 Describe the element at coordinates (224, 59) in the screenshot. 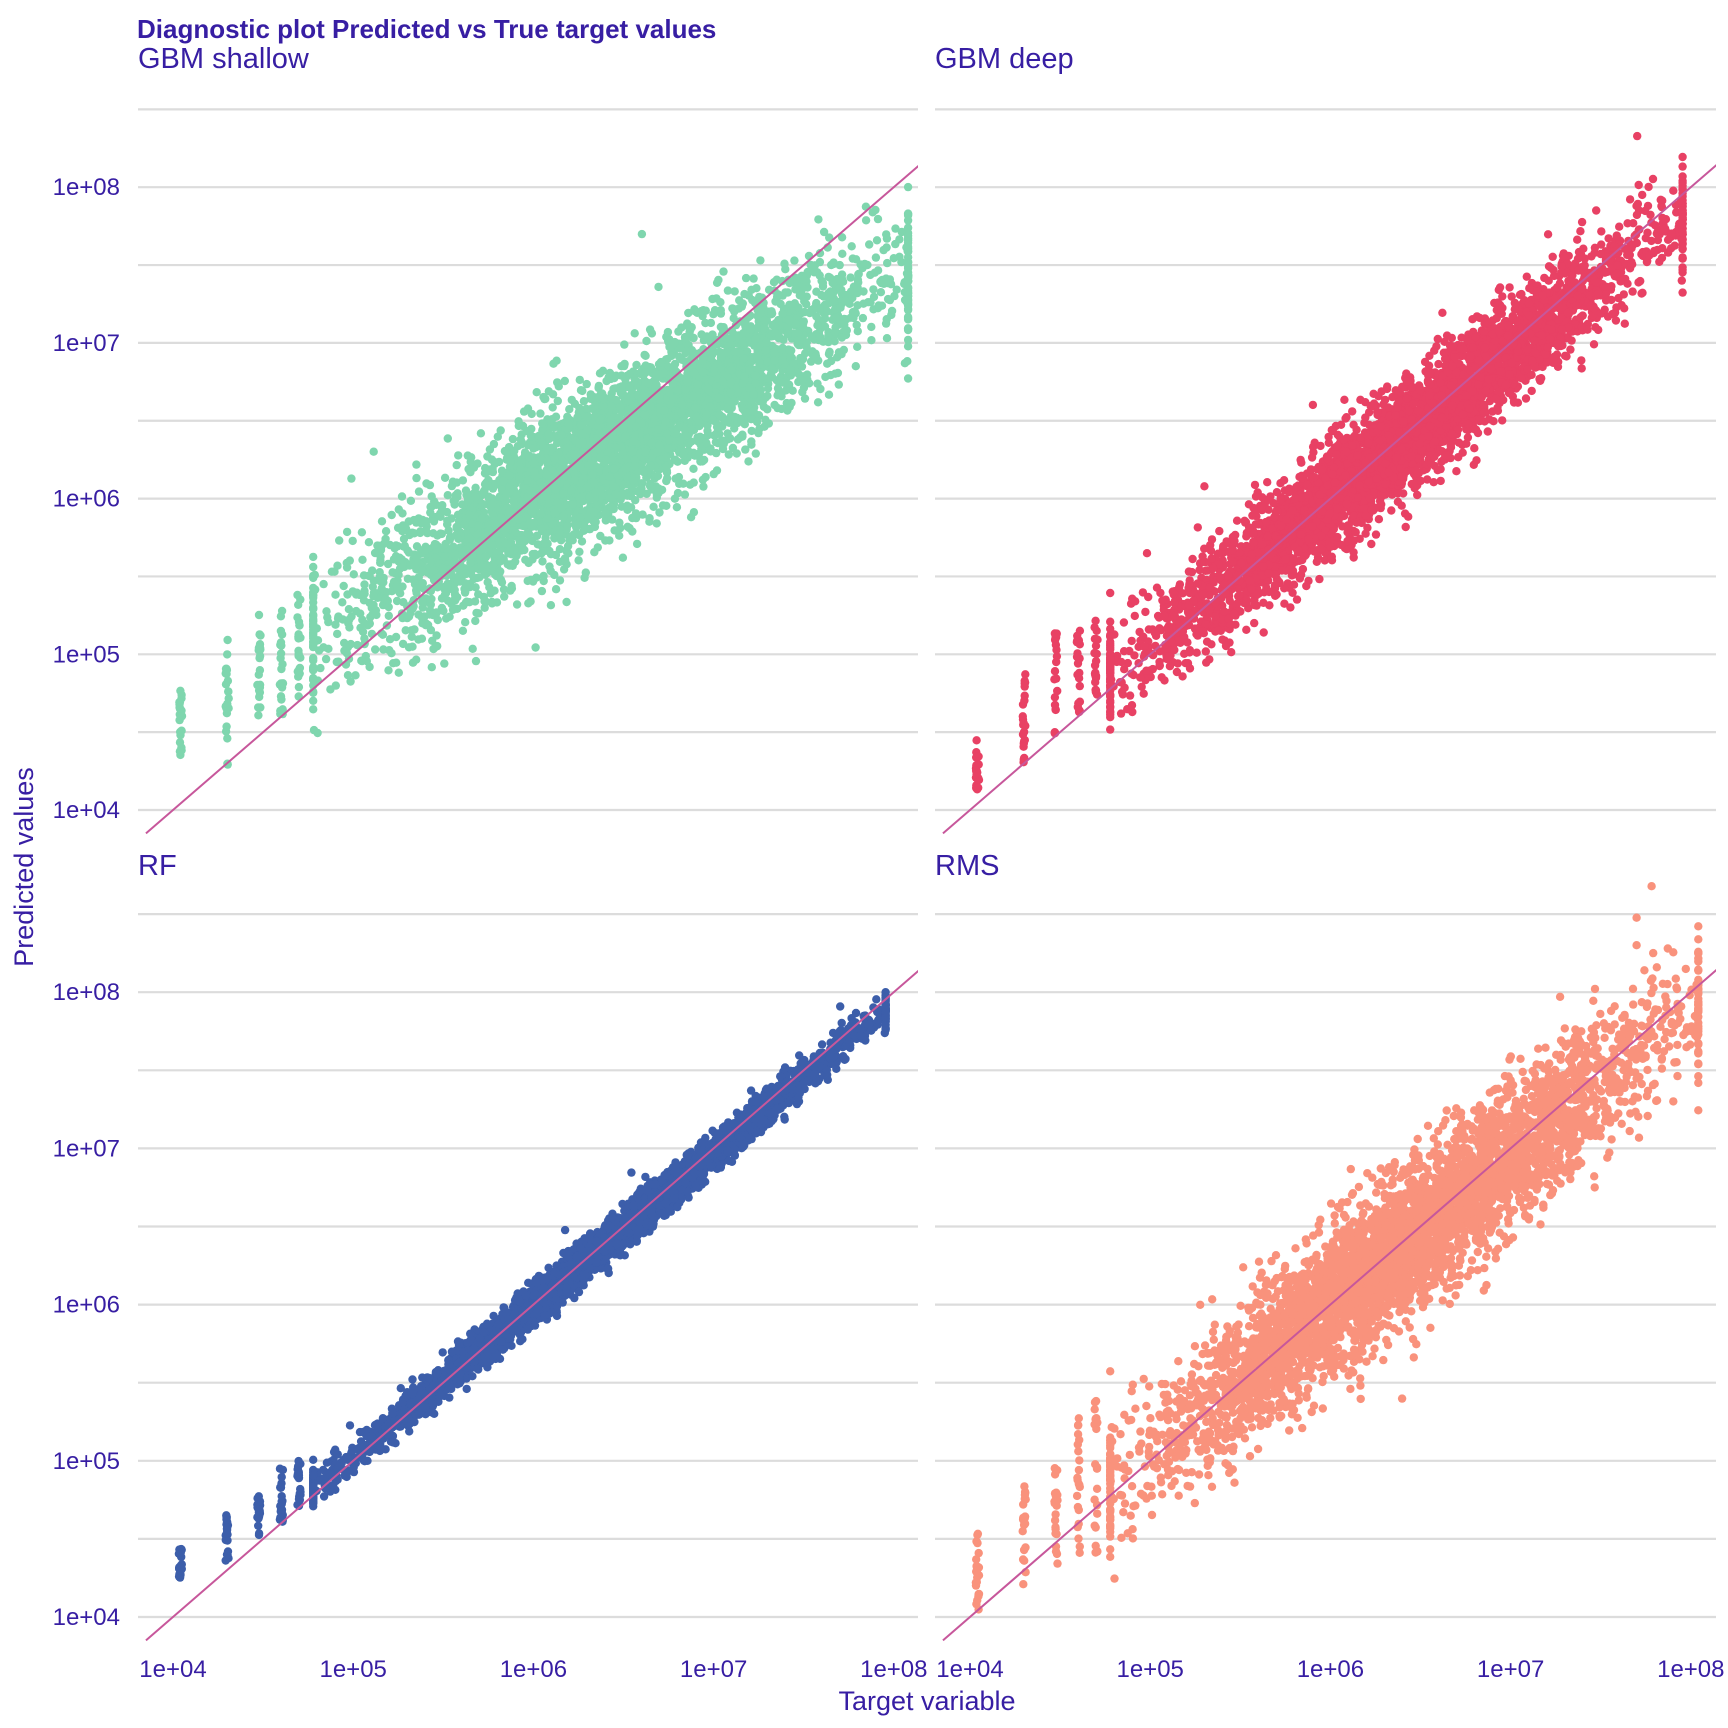

I see `panel-title: GBM shallow` at that location.